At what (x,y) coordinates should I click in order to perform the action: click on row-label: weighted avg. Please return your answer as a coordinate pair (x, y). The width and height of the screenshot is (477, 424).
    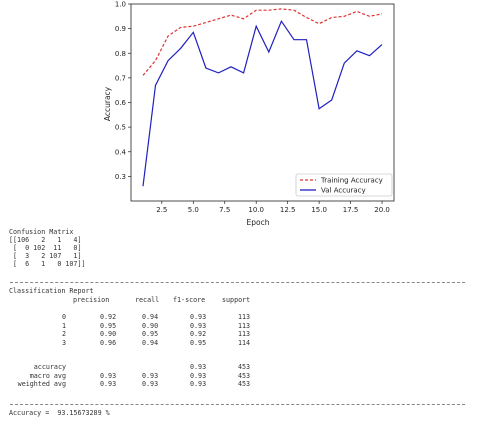
    Looking at the image, I should click on (41, 384).